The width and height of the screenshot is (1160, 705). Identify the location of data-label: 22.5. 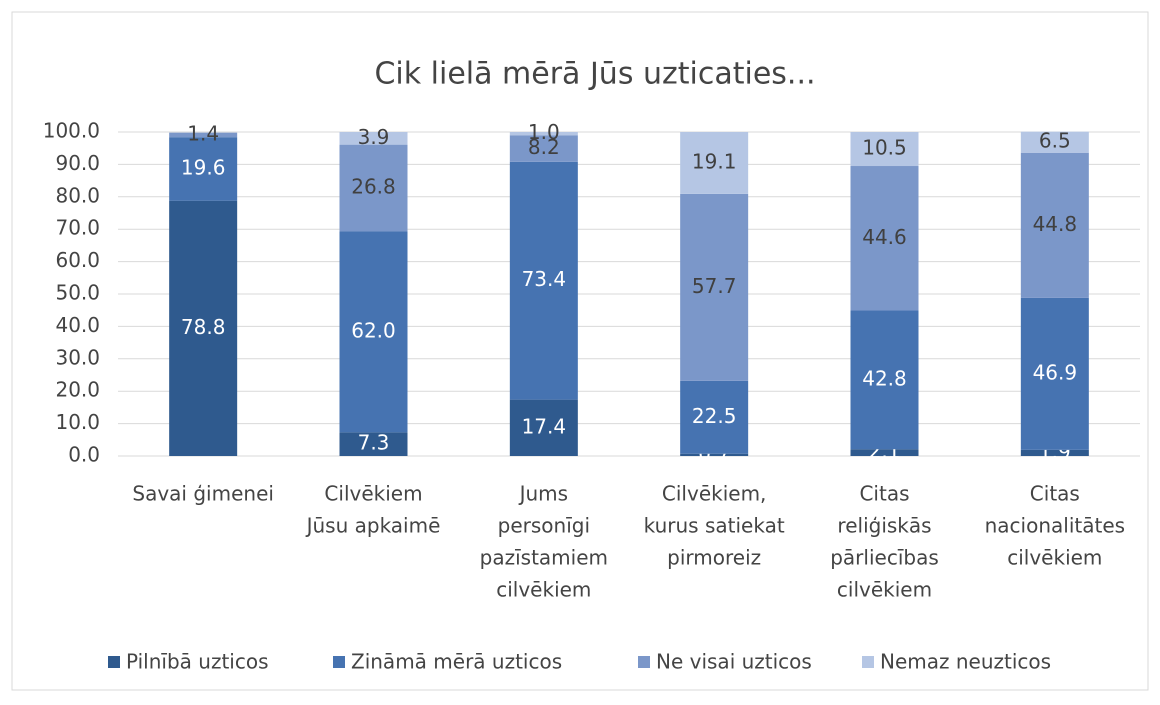
(714, 416).